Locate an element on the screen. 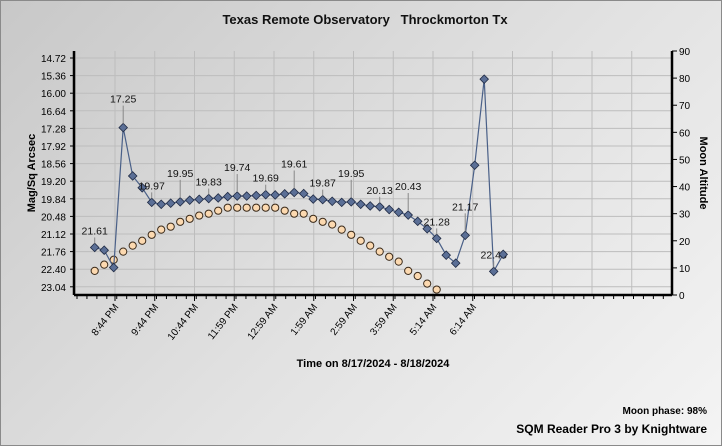 This screenshot has height=447, width=722. moon-phase: Moon phase: 98% is located at coordinates (665, 411).